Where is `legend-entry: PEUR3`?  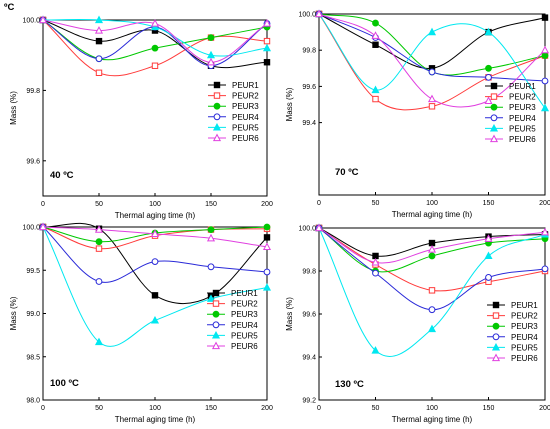 legend-entry: PEUR3 is located at coordinates (244, 314).